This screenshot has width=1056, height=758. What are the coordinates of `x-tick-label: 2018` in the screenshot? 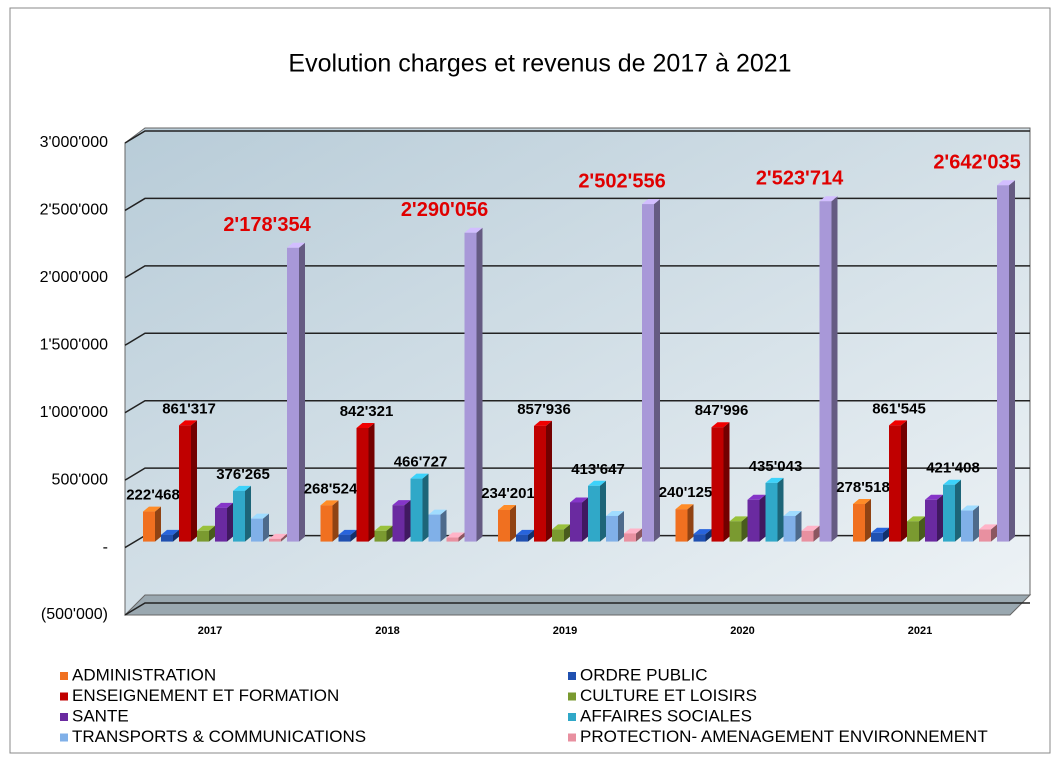 It's located at (387, 631).